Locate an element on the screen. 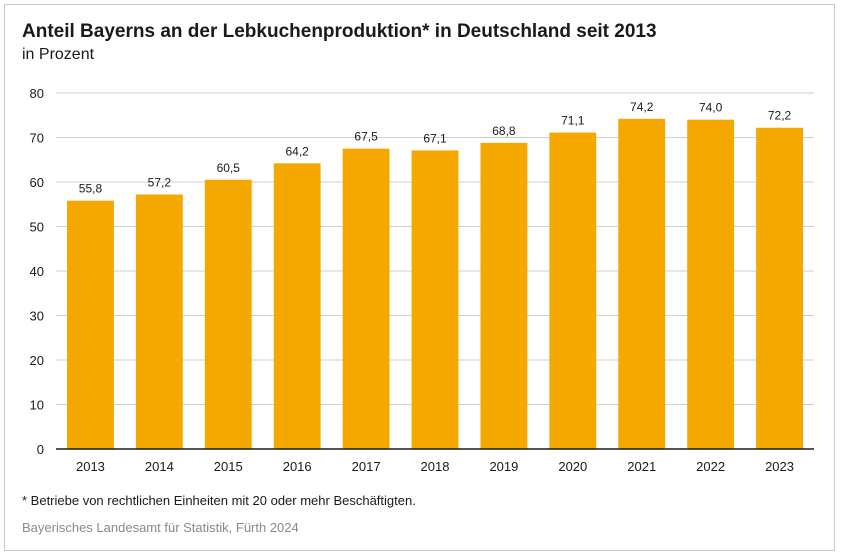 The width and height of the screenshot is (841, 557). y-tick-label: 80 is located at coordinates (37, 93).